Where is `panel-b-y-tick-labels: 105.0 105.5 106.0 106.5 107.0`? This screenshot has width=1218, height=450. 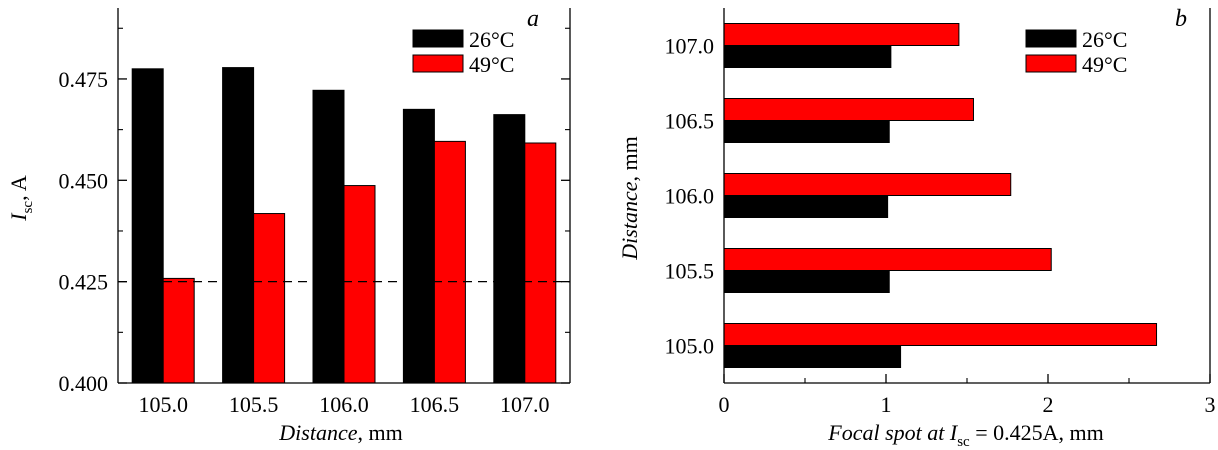
panel-b-y-tick-labels: 105.0 105.5 106.0 106.5 107.0 is located at coordinates (690, 196).